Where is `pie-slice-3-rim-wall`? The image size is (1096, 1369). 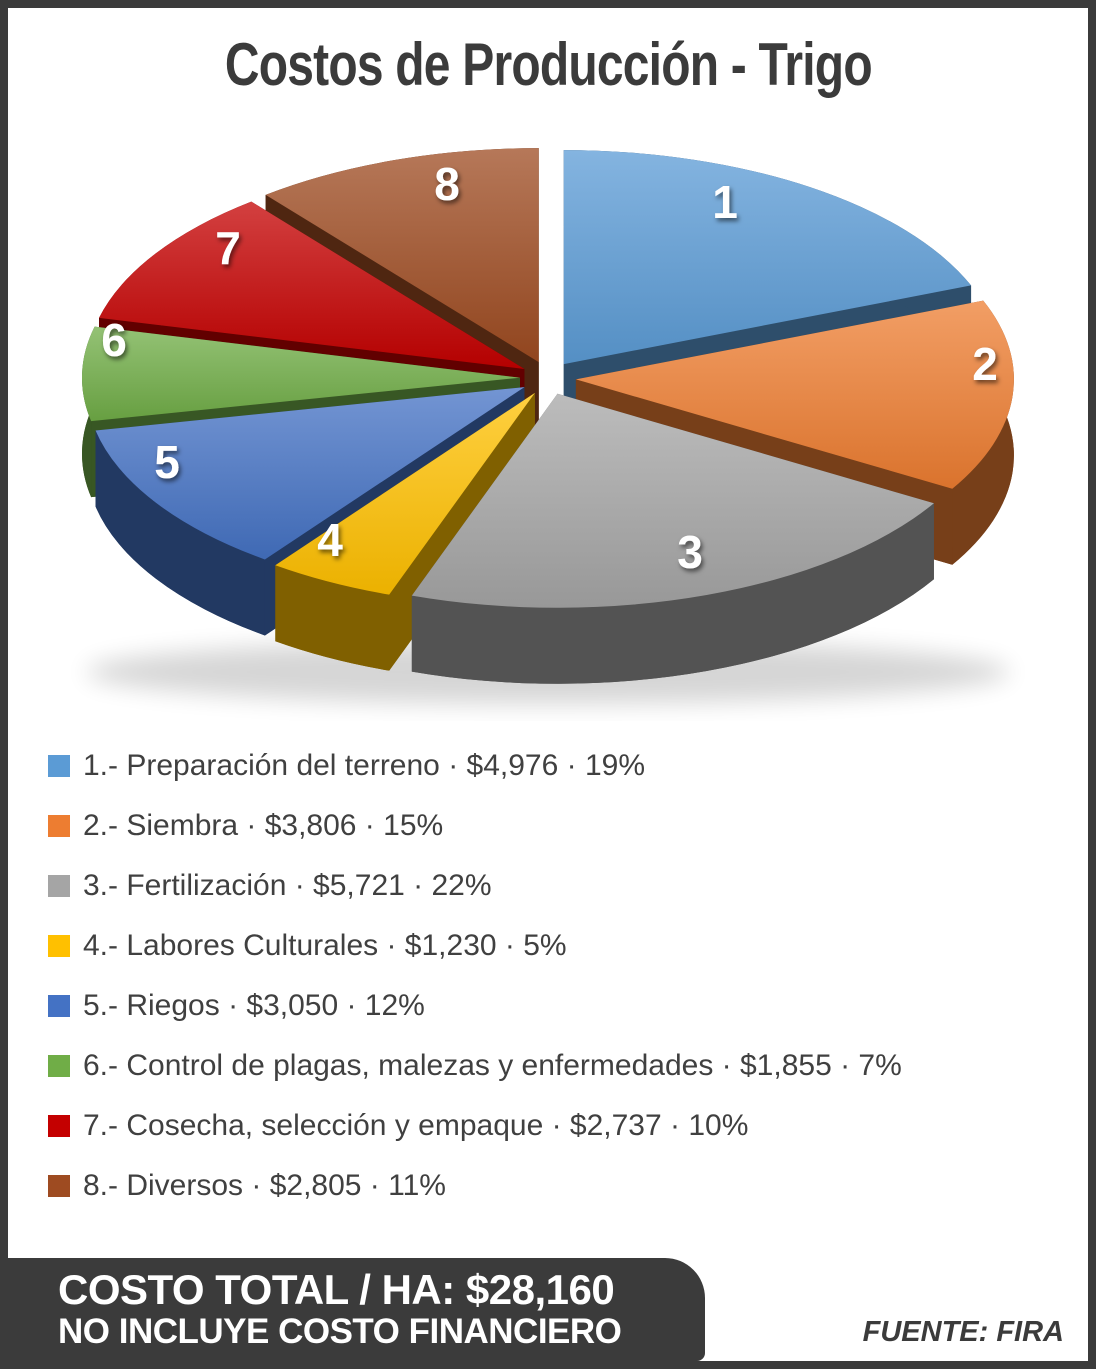 pie-slice-3-rim-wall is located at coordinates (672, 593).